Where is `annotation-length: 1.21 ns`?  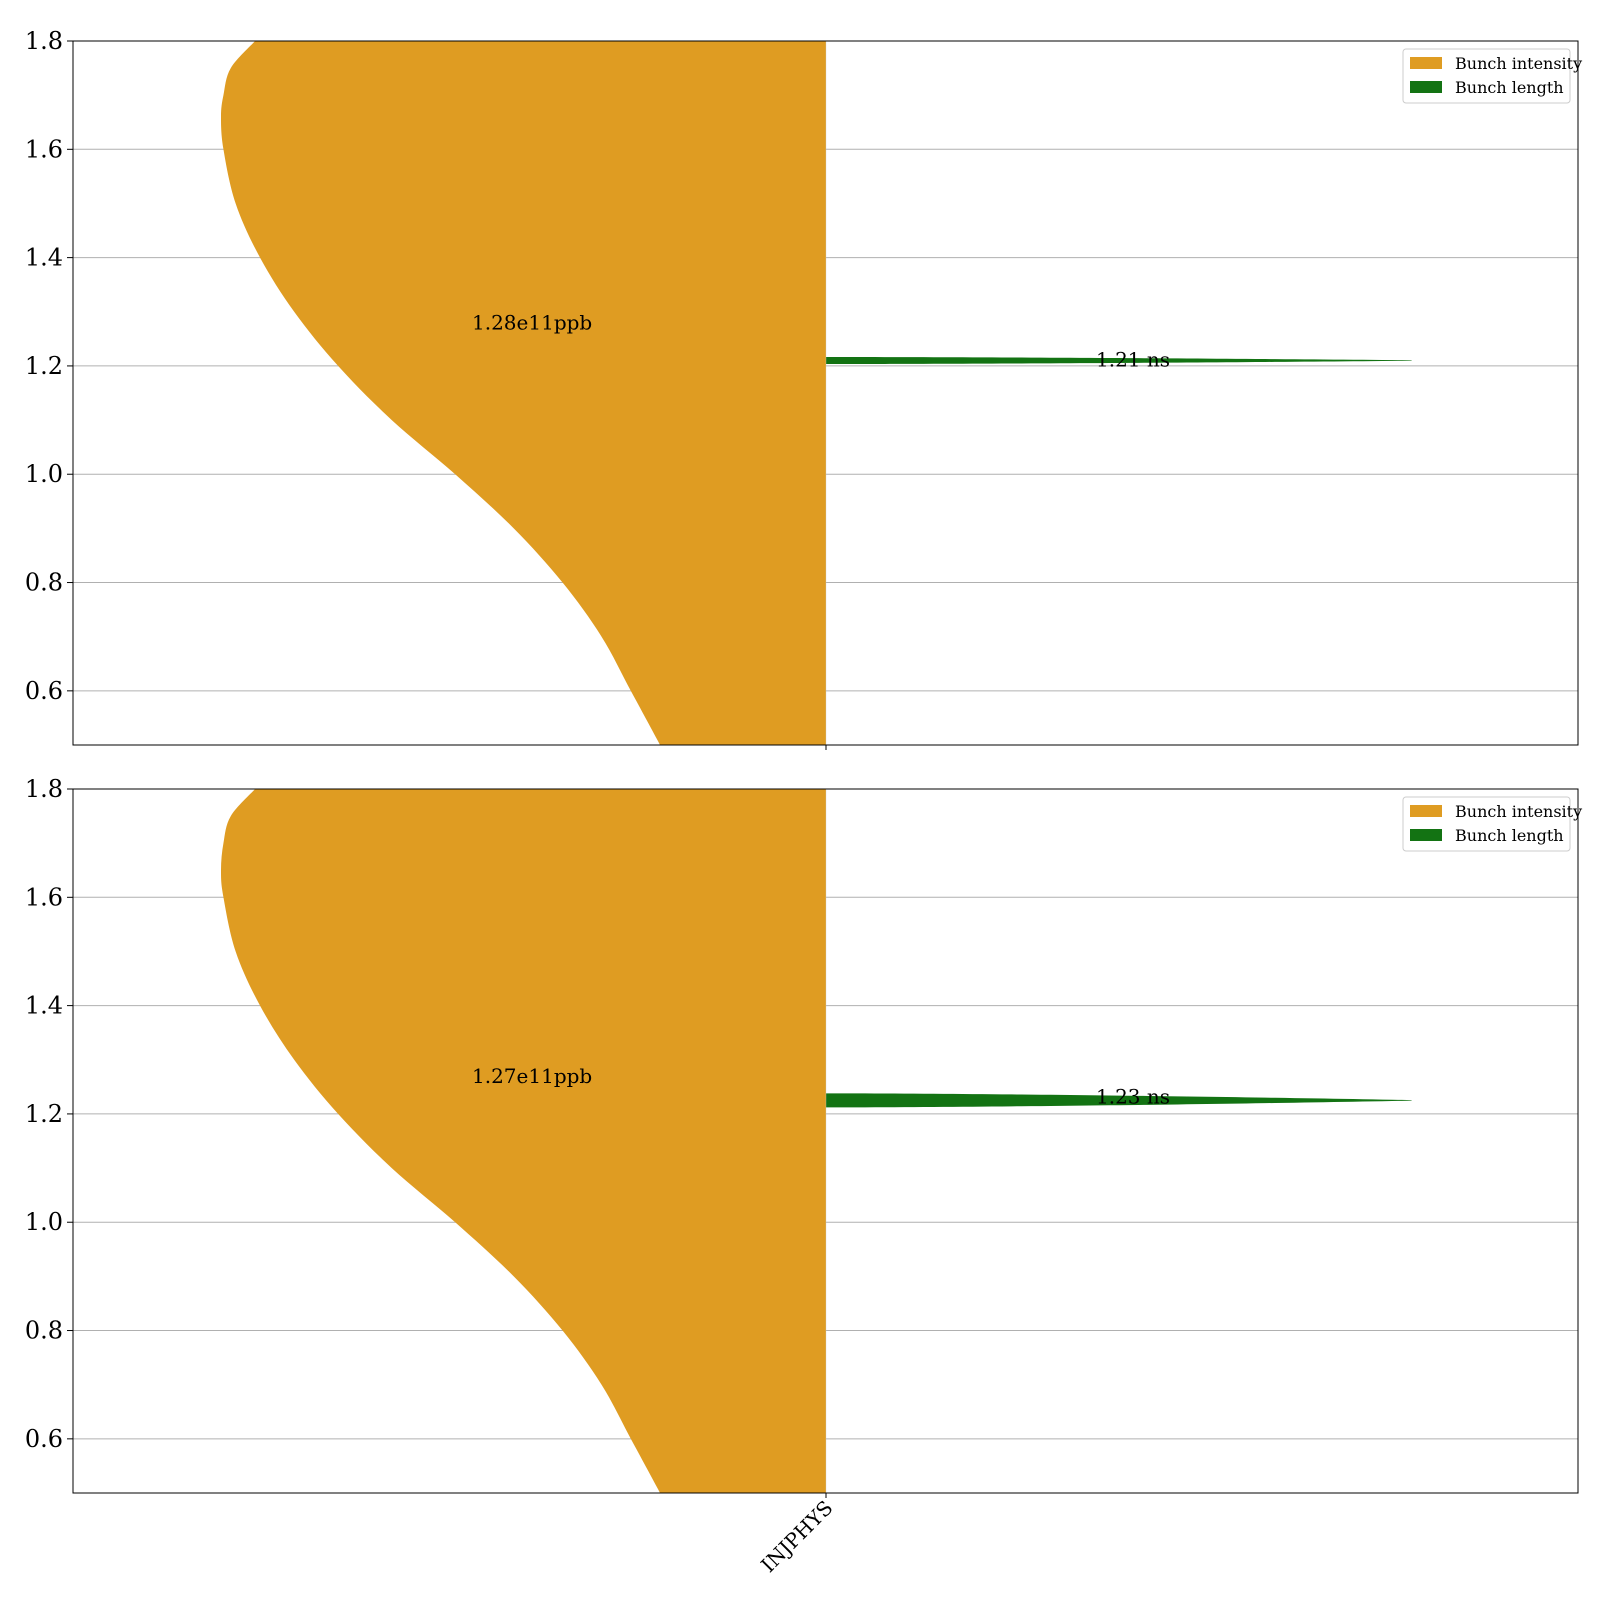
annotation-length: 1.21 ns is located at coordinates (1133, 360).